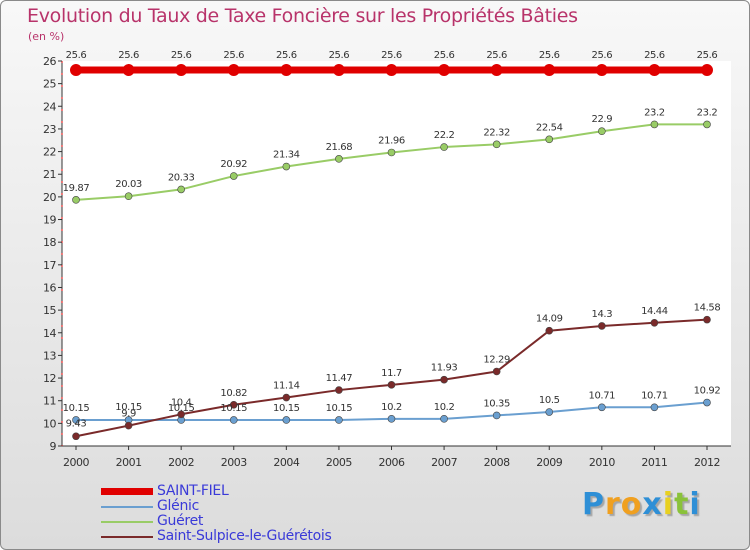 The width and height of the screenshot is (750, 550). What do you see at coordinates (49, 423) in the screenshot?
I see `y-tick-label: 10` at bounding box center [49, 423].